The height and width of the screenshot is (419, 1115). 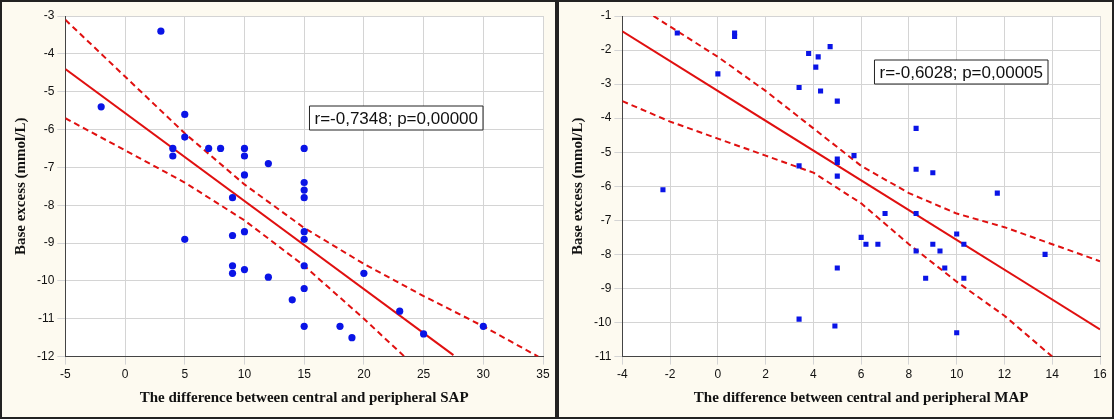 I want to click on y-tick-label: -1, so click(x=606, y=15).